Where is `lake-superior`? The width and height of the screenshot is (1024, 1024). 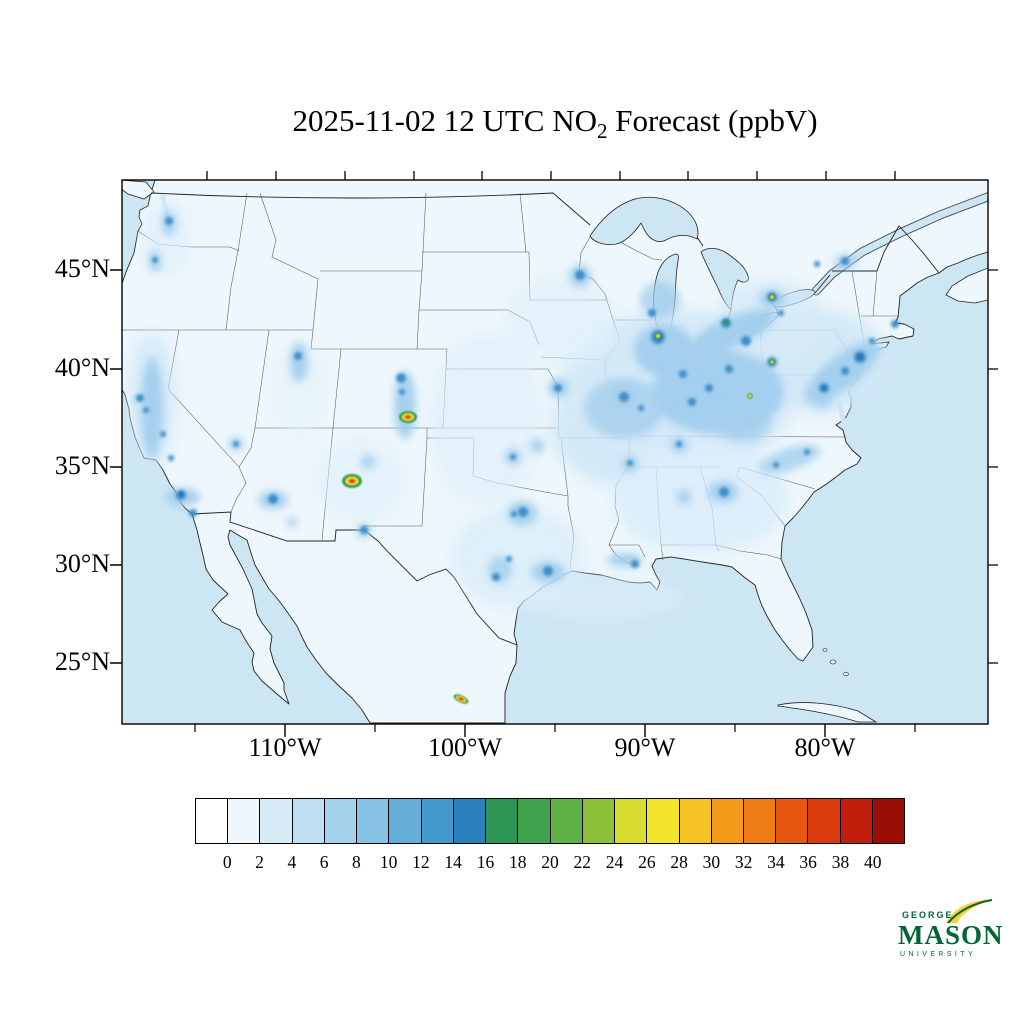 lake-superior is located at coordinates (644, 220).